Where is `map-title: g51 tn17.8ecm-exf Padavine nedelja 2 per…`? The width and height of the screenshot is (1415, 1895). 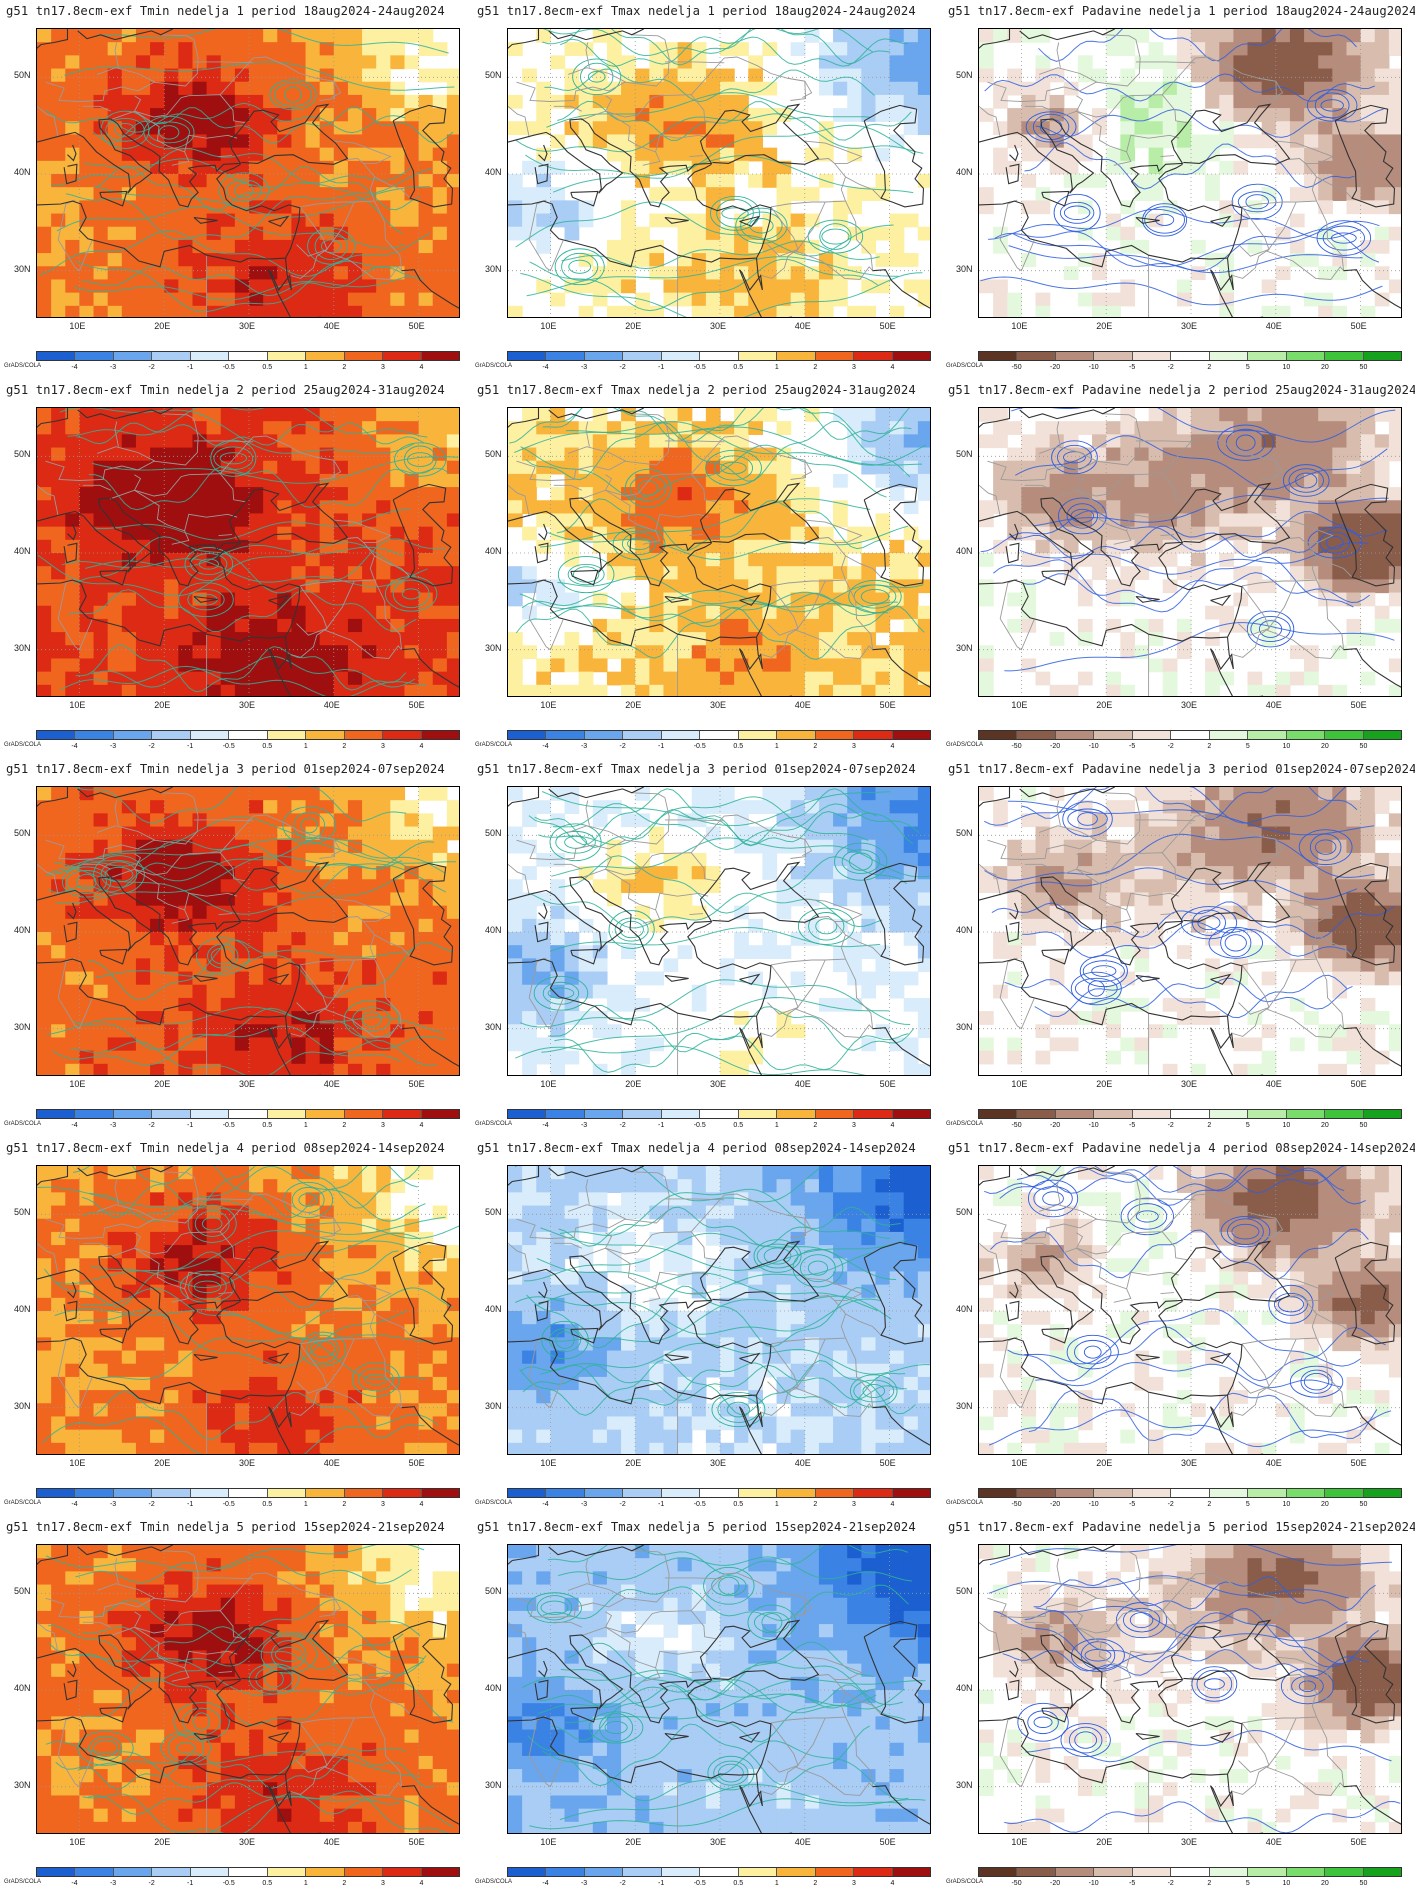 map-title: g51 tn17.8ecm-exf Padavine nedelja 2 per… is located at coordinates (1181, 390).